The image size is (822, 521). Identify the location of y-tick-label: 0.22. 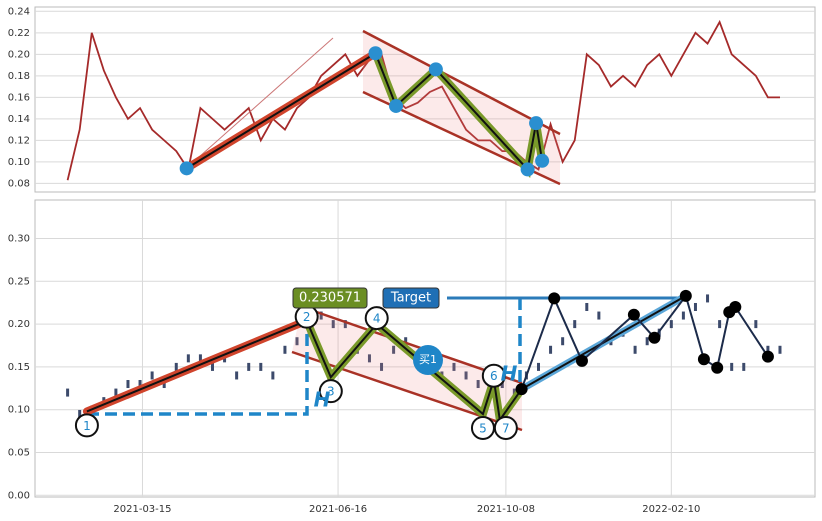
(19, 33).